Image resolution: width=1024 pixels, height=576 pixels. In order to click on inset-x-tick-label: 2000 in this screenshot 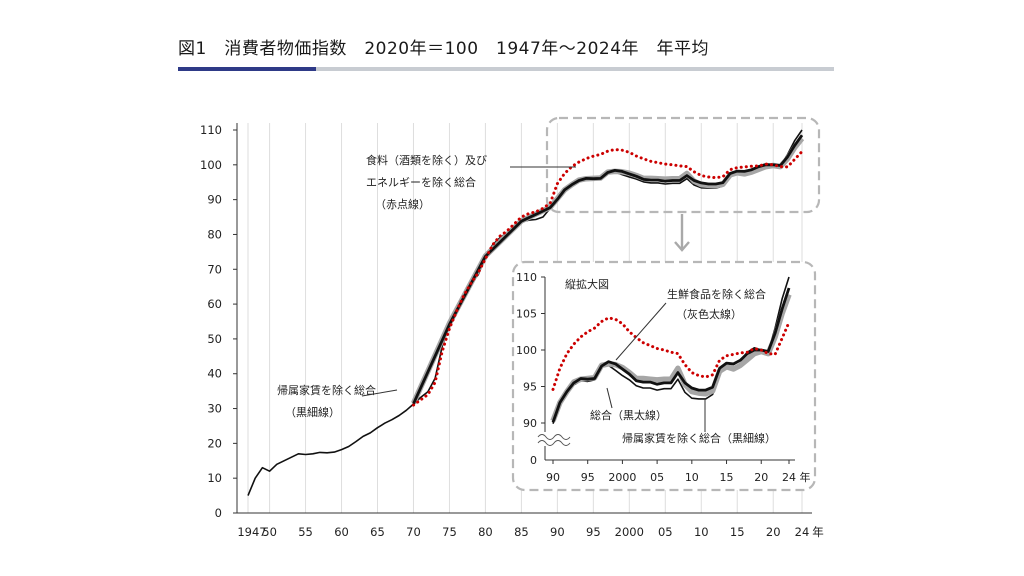, I will do `click(622, 477)`.